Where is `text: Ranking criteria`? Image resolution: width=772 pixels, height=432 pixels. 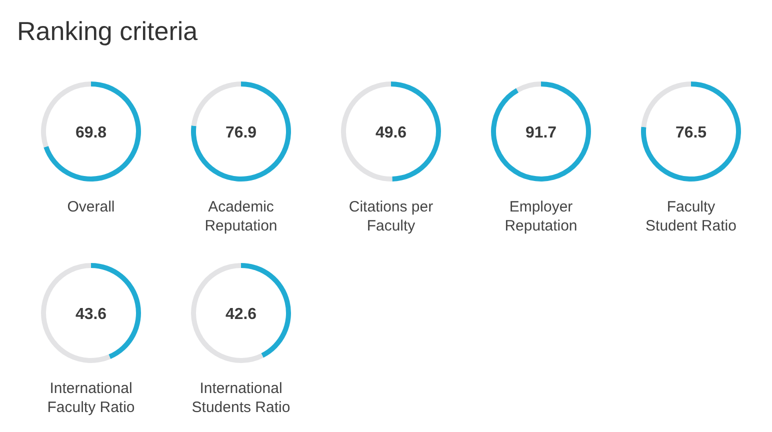 text: Ranking criteria is located at coordinates (107, 31).